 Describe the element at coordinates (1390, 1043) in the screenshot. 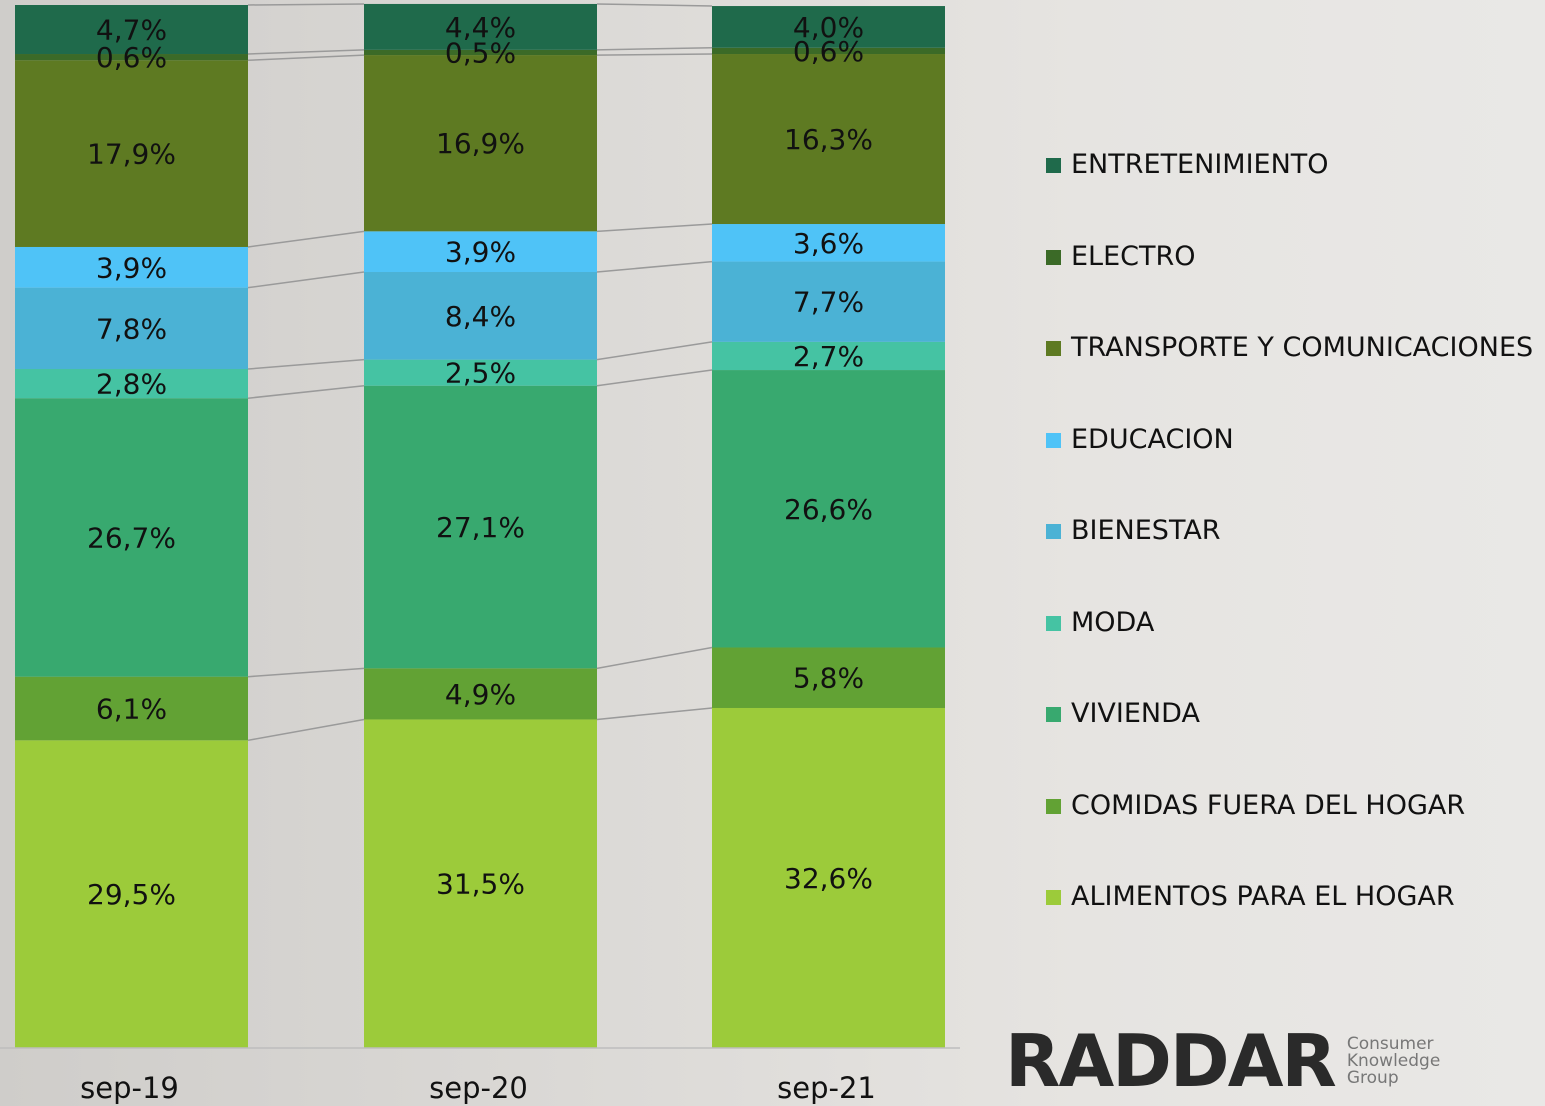

I see `tagline-line: Consumer` at that location.